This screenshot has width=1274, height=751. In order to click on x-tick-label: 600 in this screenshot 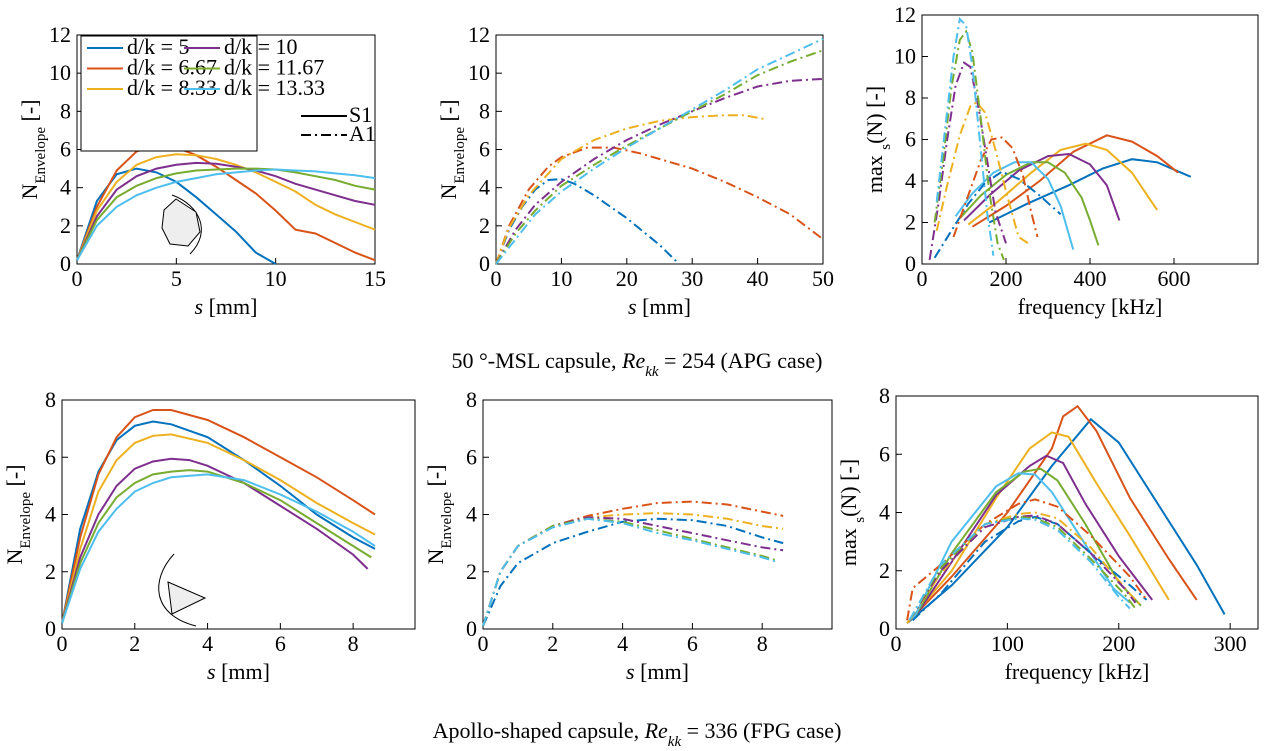, I will do `click(1174, 278)`.